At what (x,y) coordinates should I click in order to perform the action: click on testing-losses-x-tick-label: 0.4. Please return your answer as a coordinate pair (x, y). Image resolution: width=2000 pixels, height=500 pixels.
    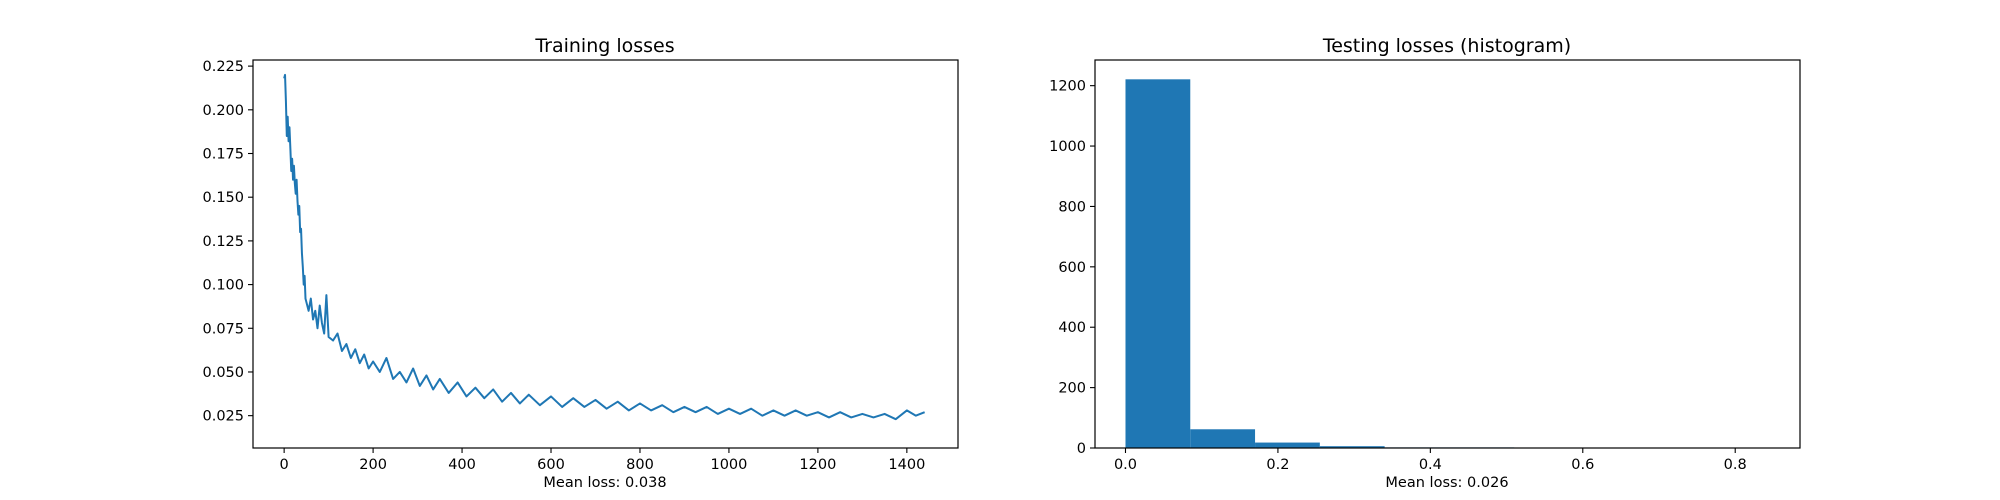
    Looking at the image, I should click on (1430, 465).